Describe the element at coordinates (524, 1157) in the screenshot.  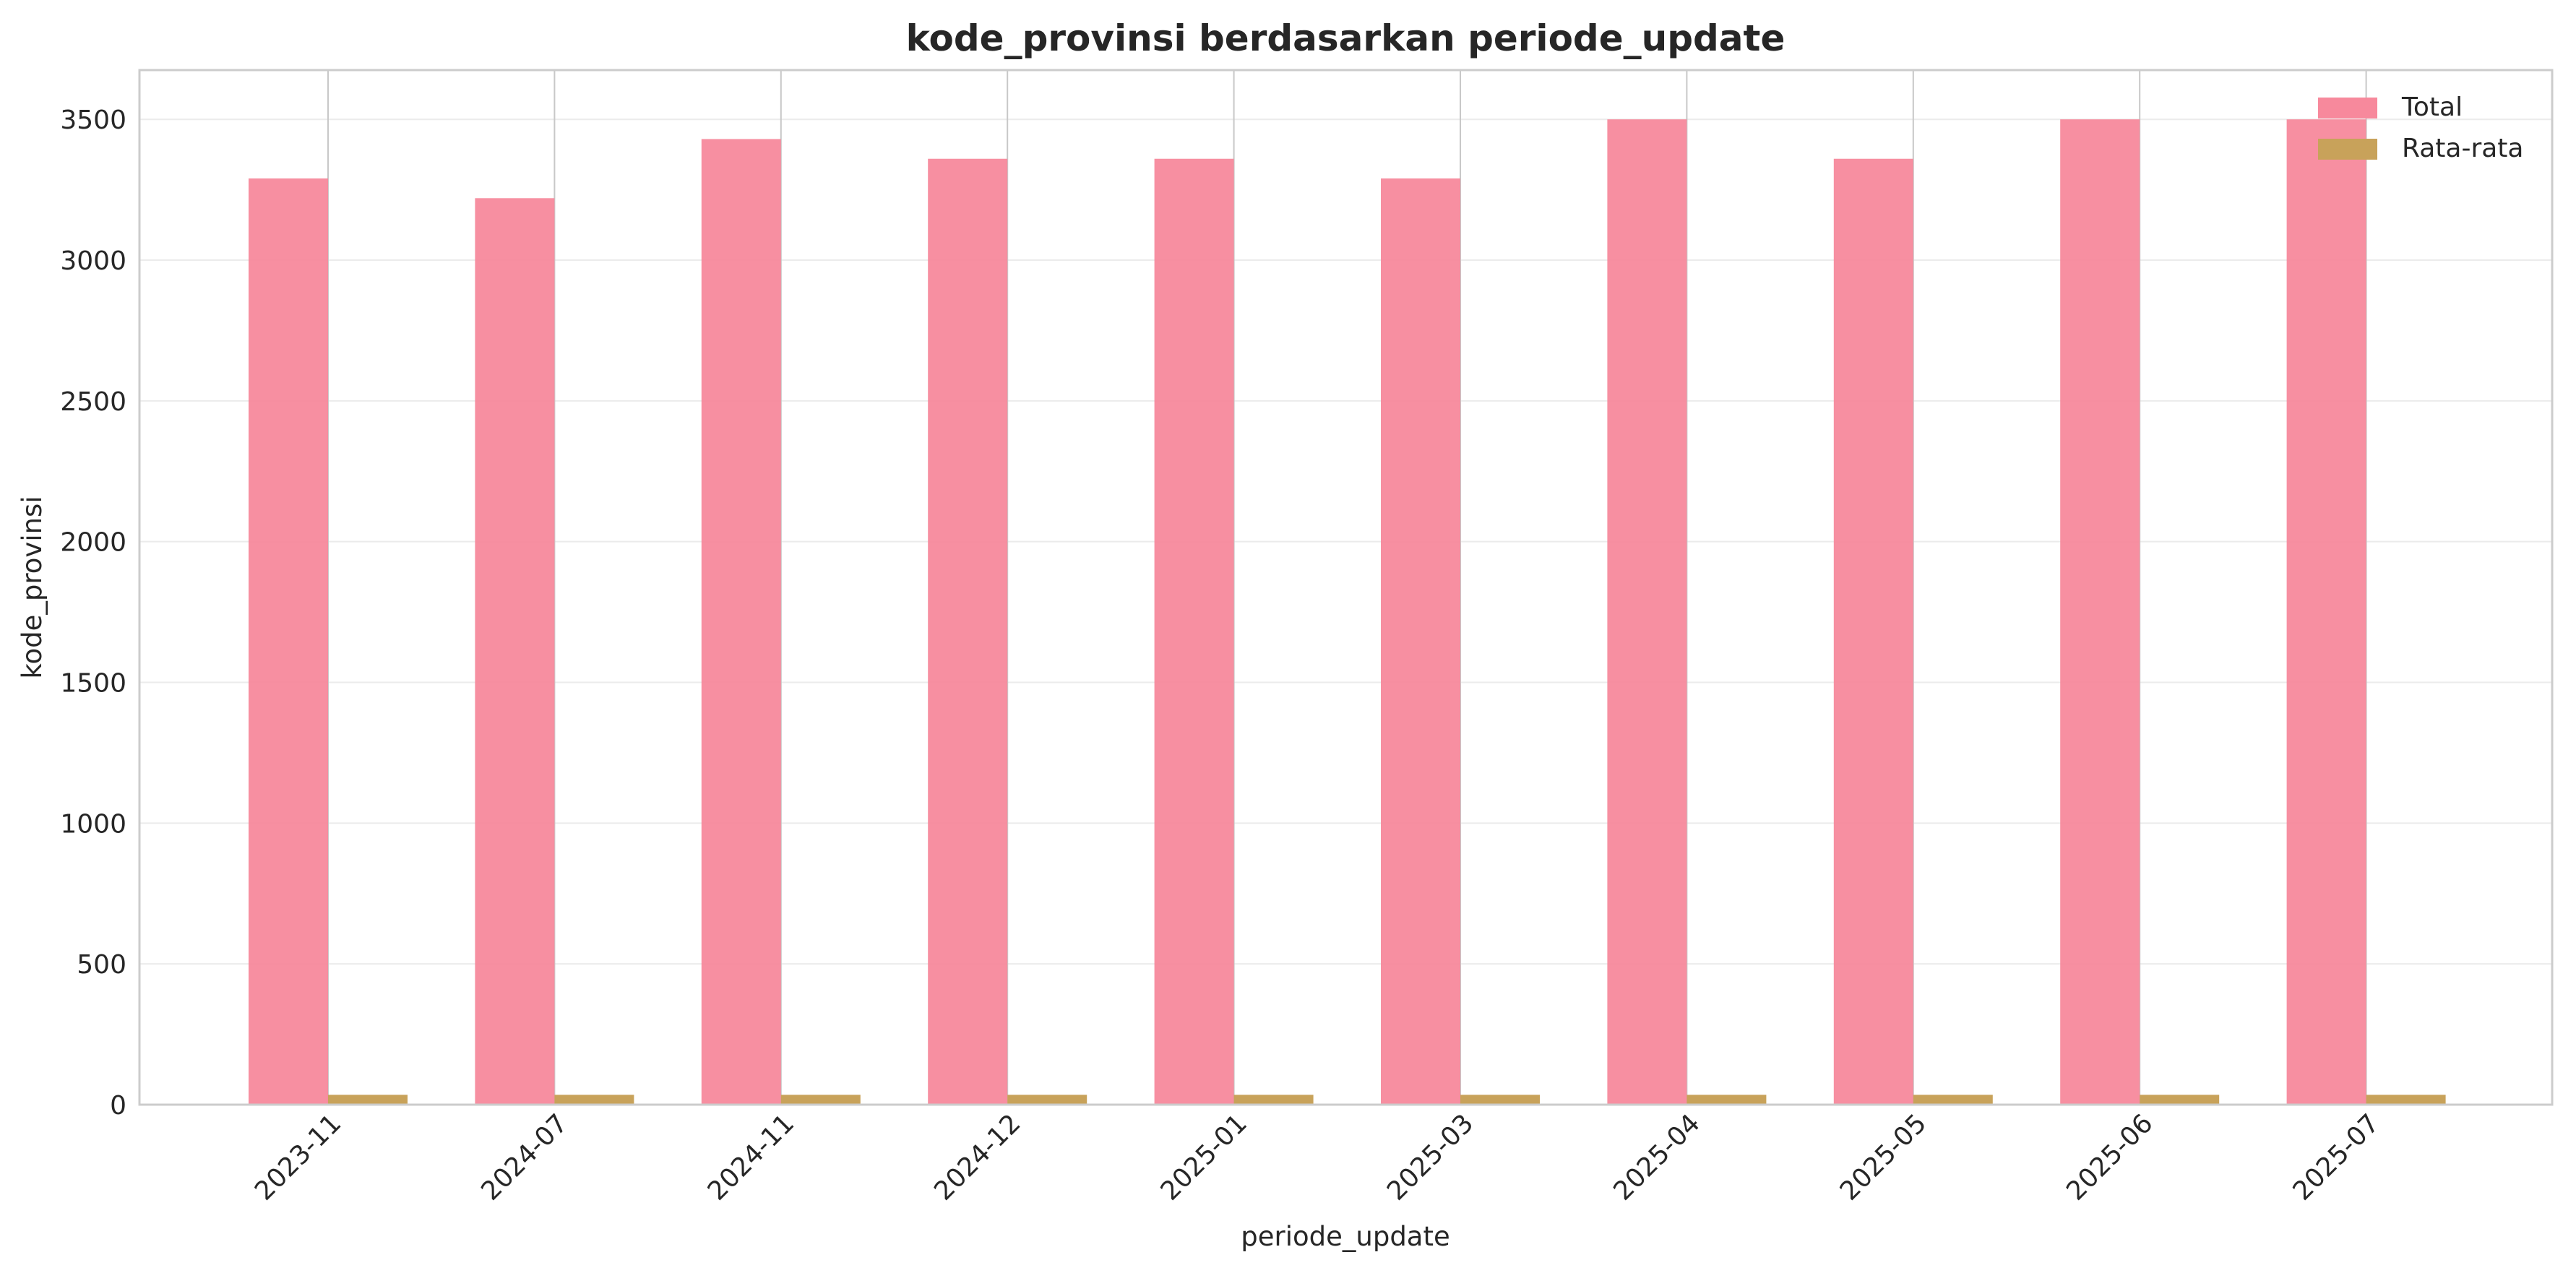
I see `x-tick-label: 2024-07` at that location.